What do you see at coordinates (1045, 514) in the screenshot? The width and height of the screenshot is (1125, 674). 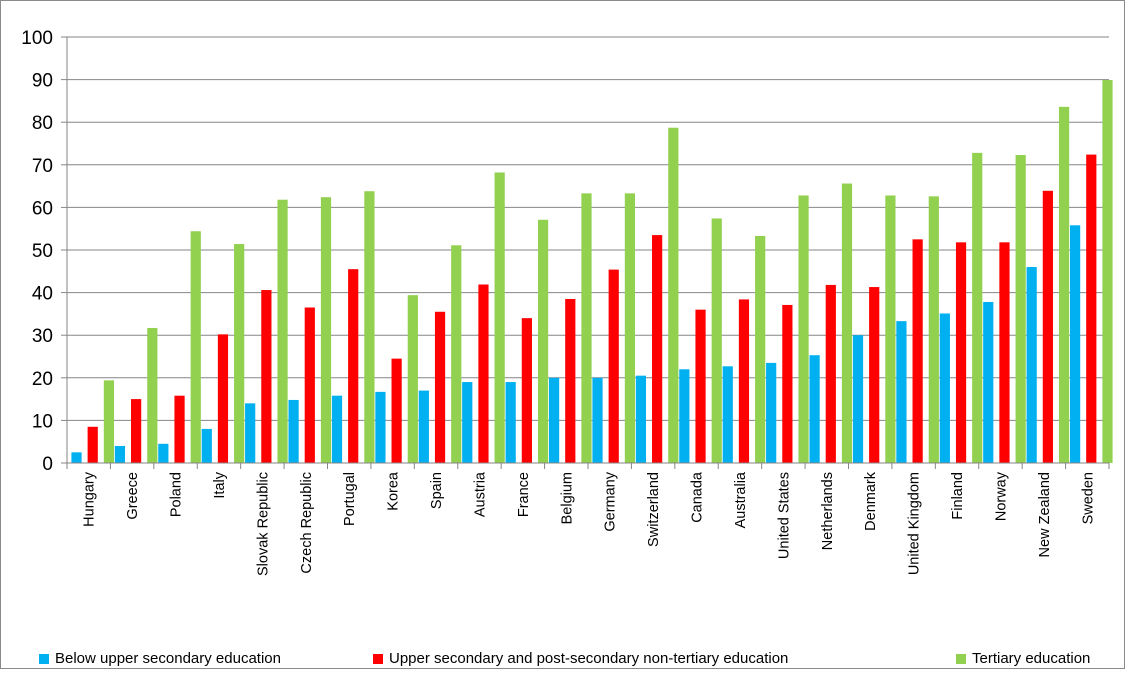 I see `x-category-label-new-zealand: New Zealand` at bounding box center [1045, 514].